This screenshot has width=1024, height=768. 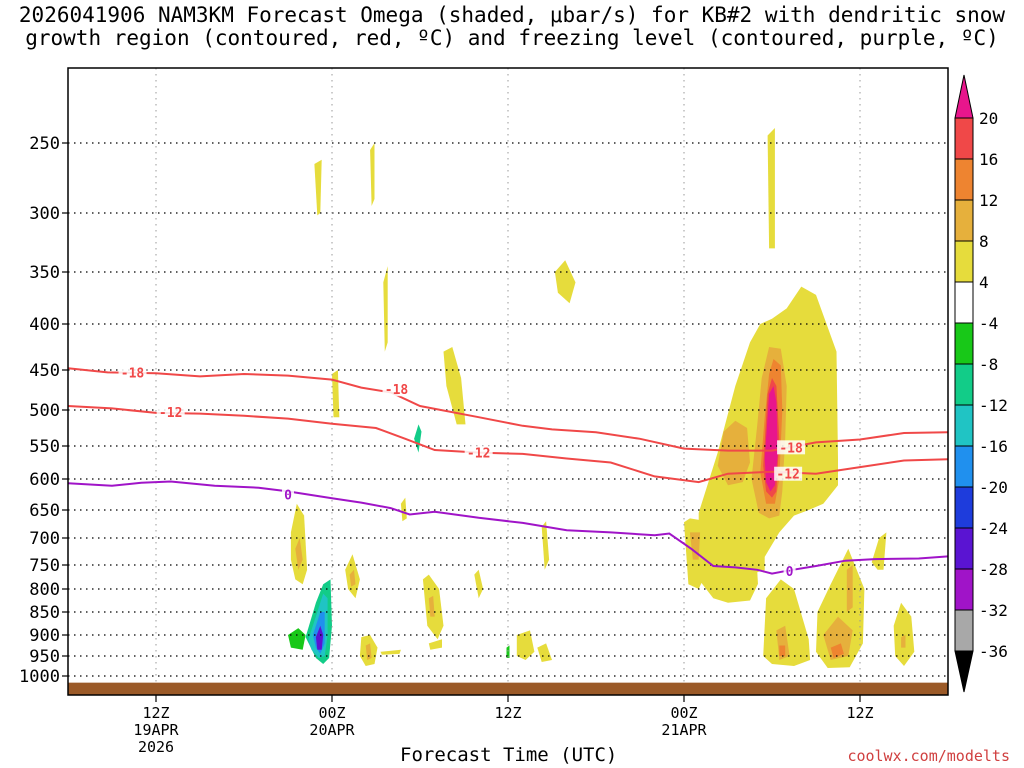 What do you see at coordinates (993, 610) in the screenshot?
I see `colorbar-label-12: -32` at bounding box center [993, 610].